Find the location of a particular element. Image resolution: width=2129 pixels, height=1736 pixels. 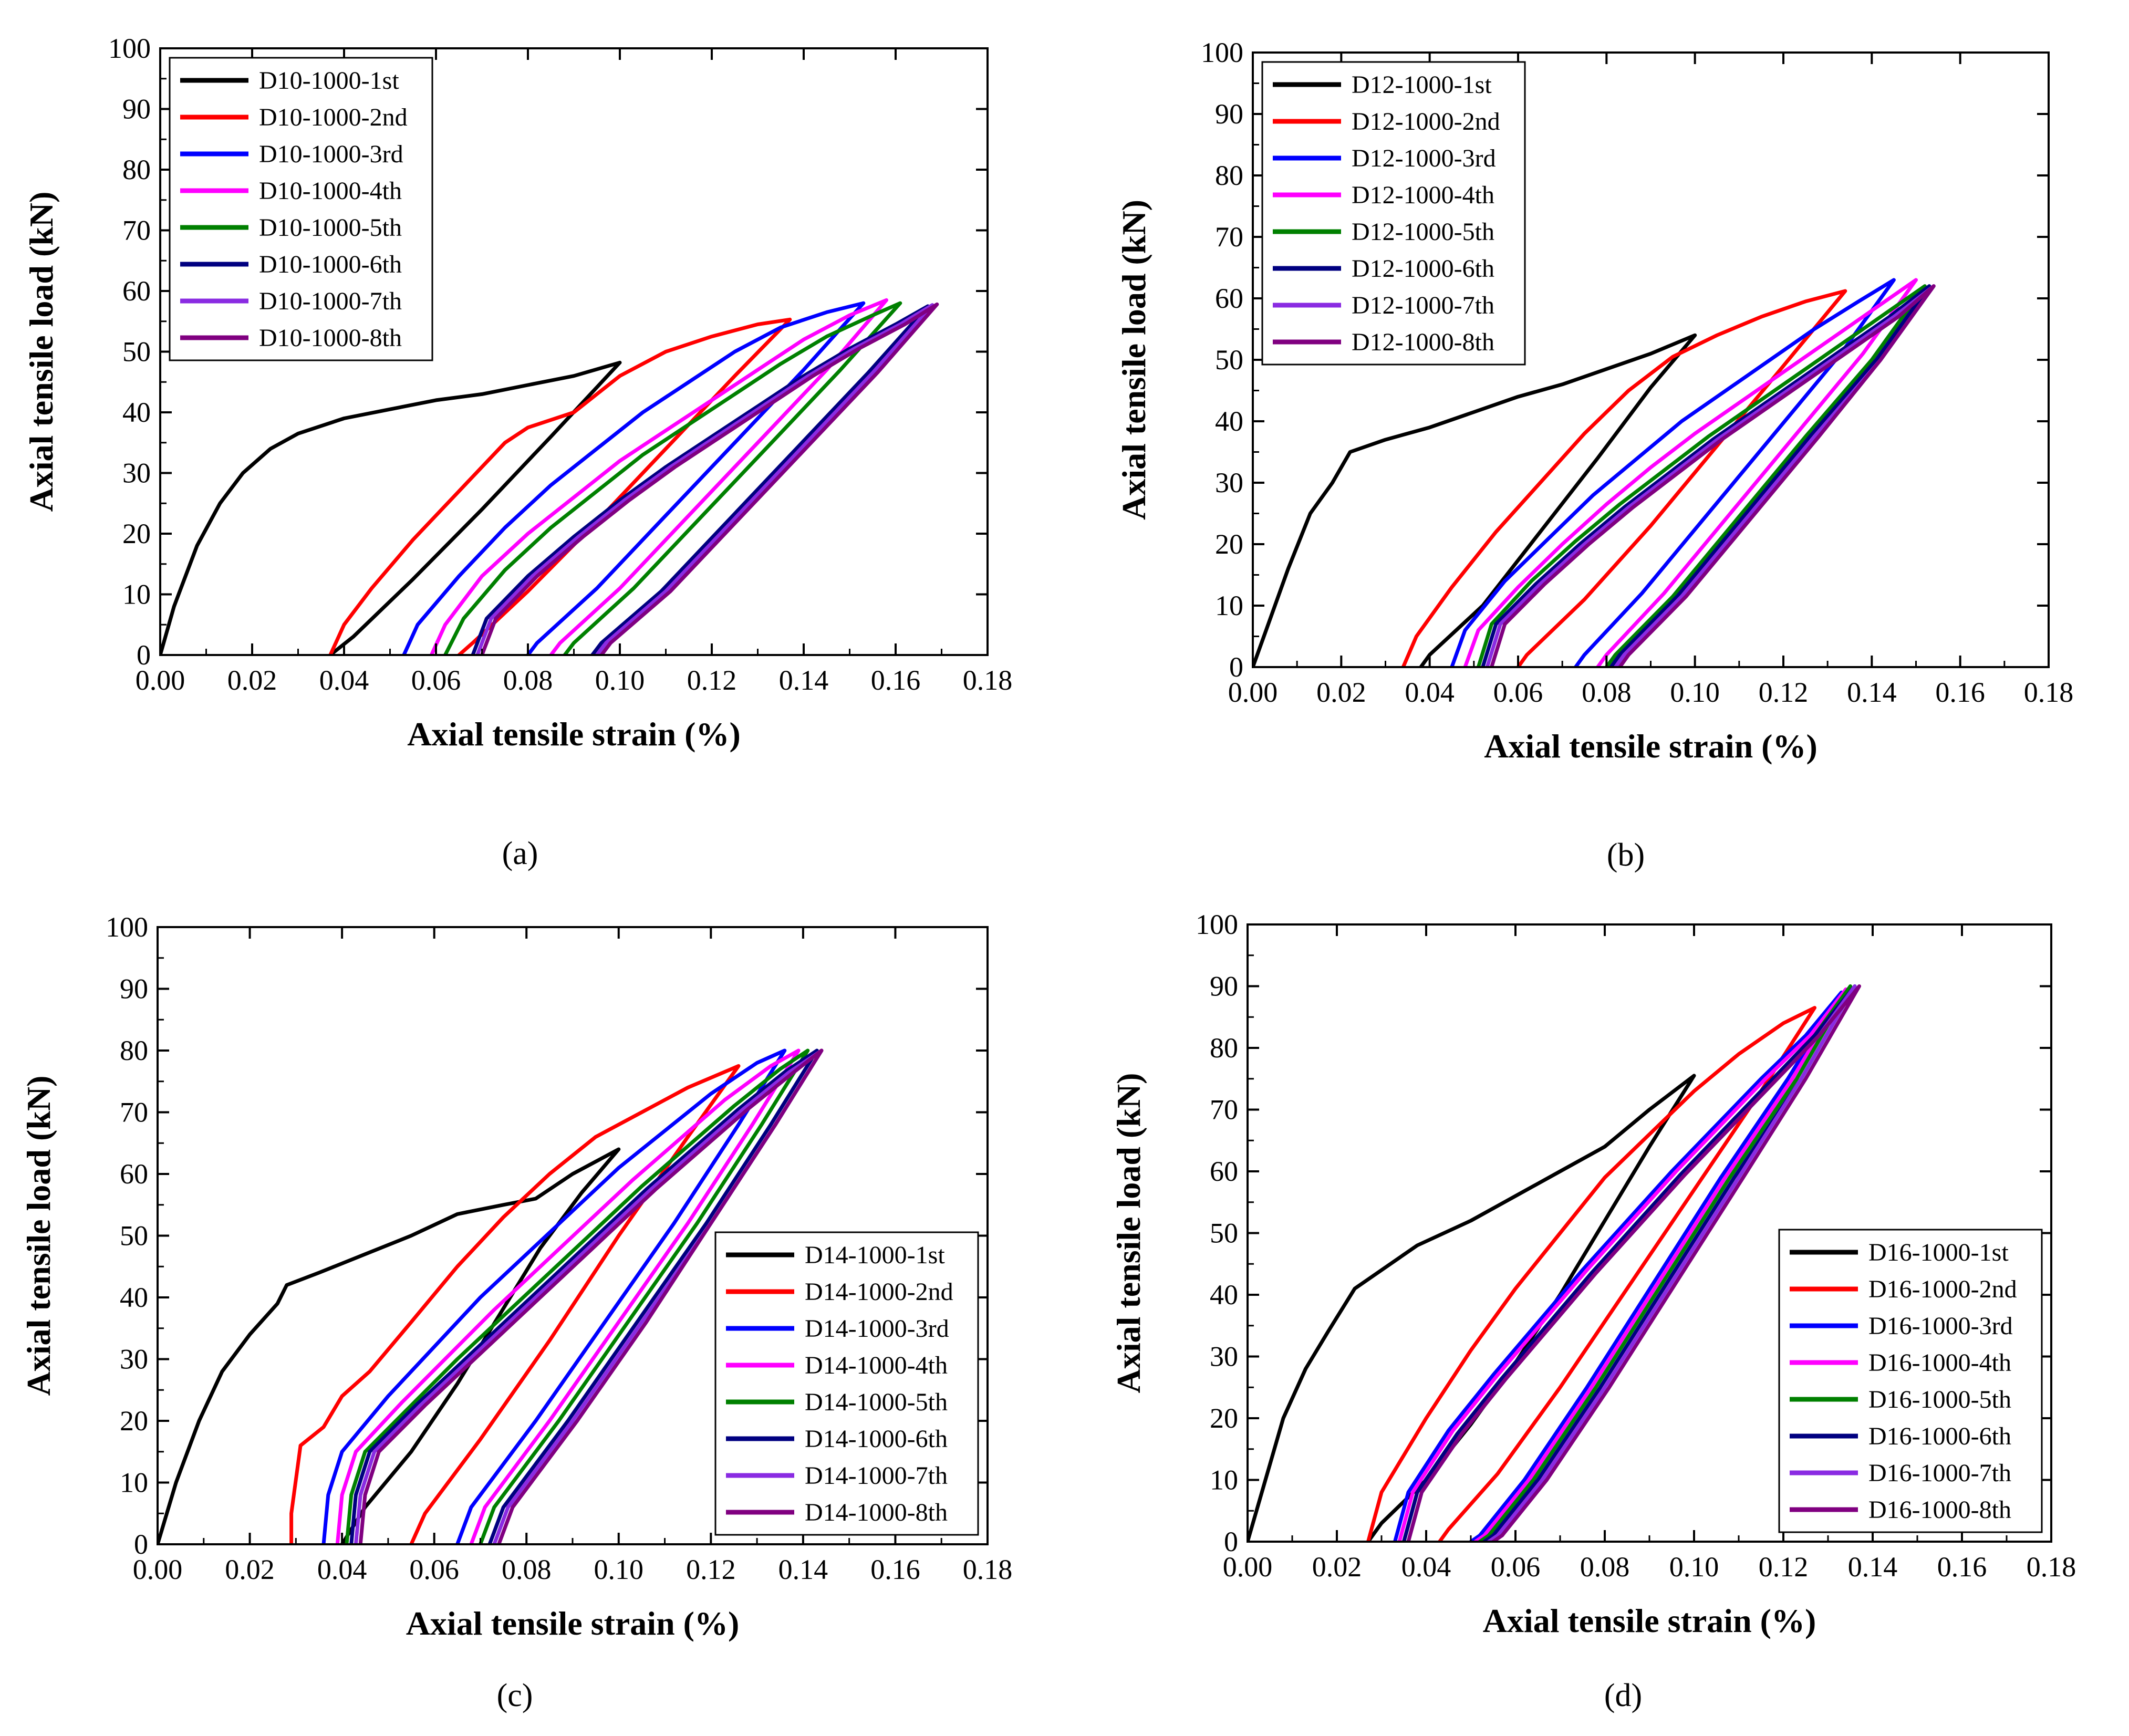

legend-label: D10-1000-3rd is located at coordinates (331, 154).